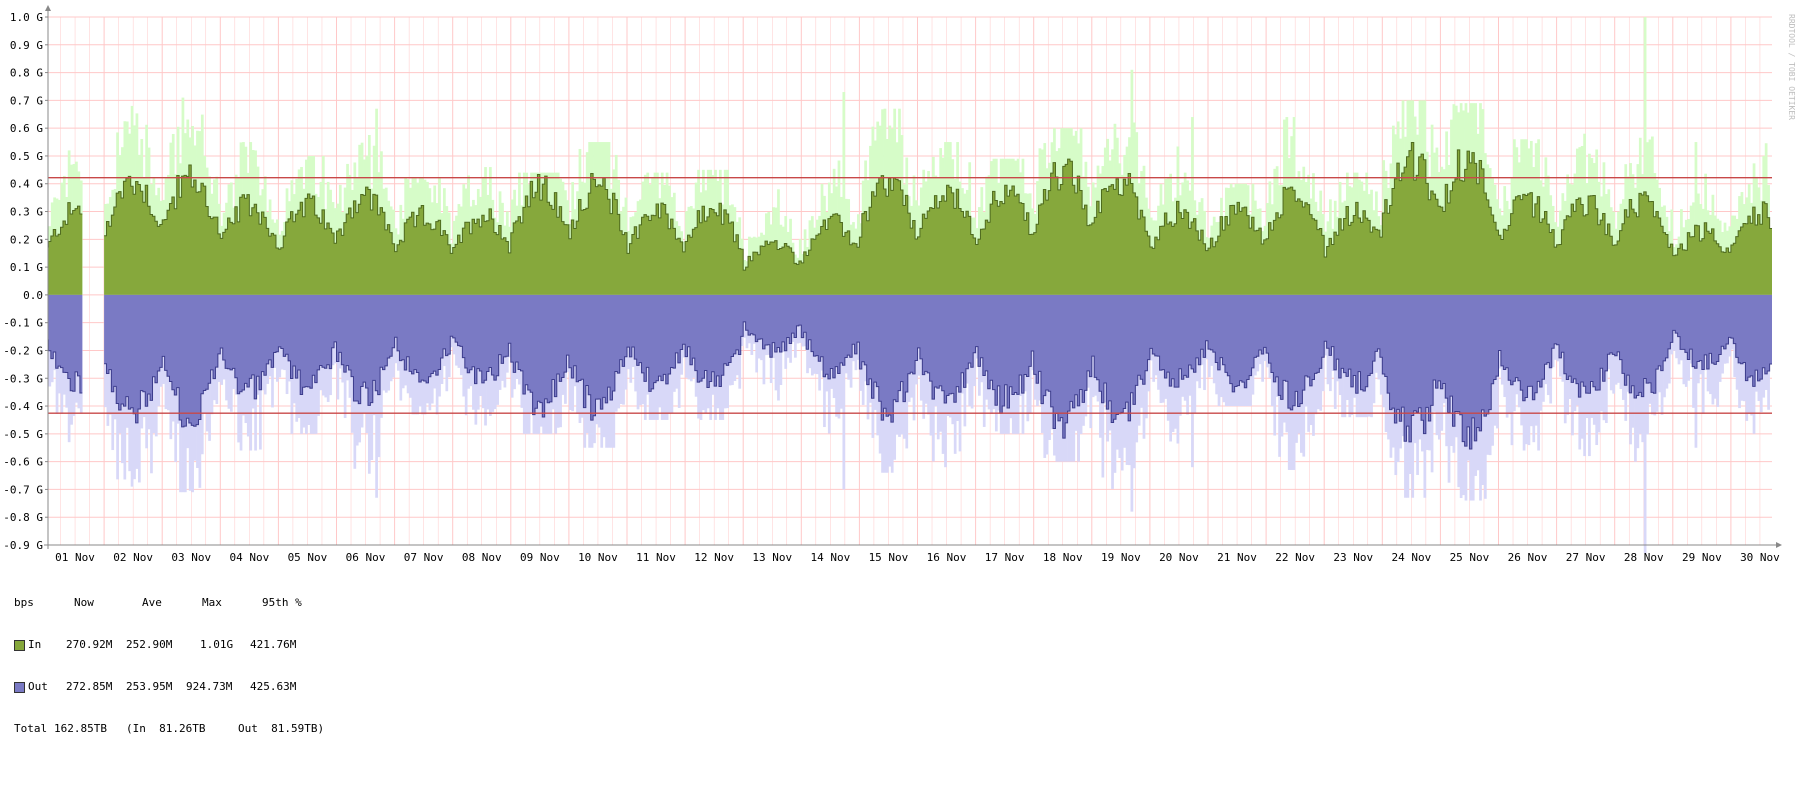 This screenshot has height=806, width=1800. What do you see at coordinates (26, 128) in the screenshot?
I see `y-tick-label: 0.6 G` at bounding box center [26, 128].